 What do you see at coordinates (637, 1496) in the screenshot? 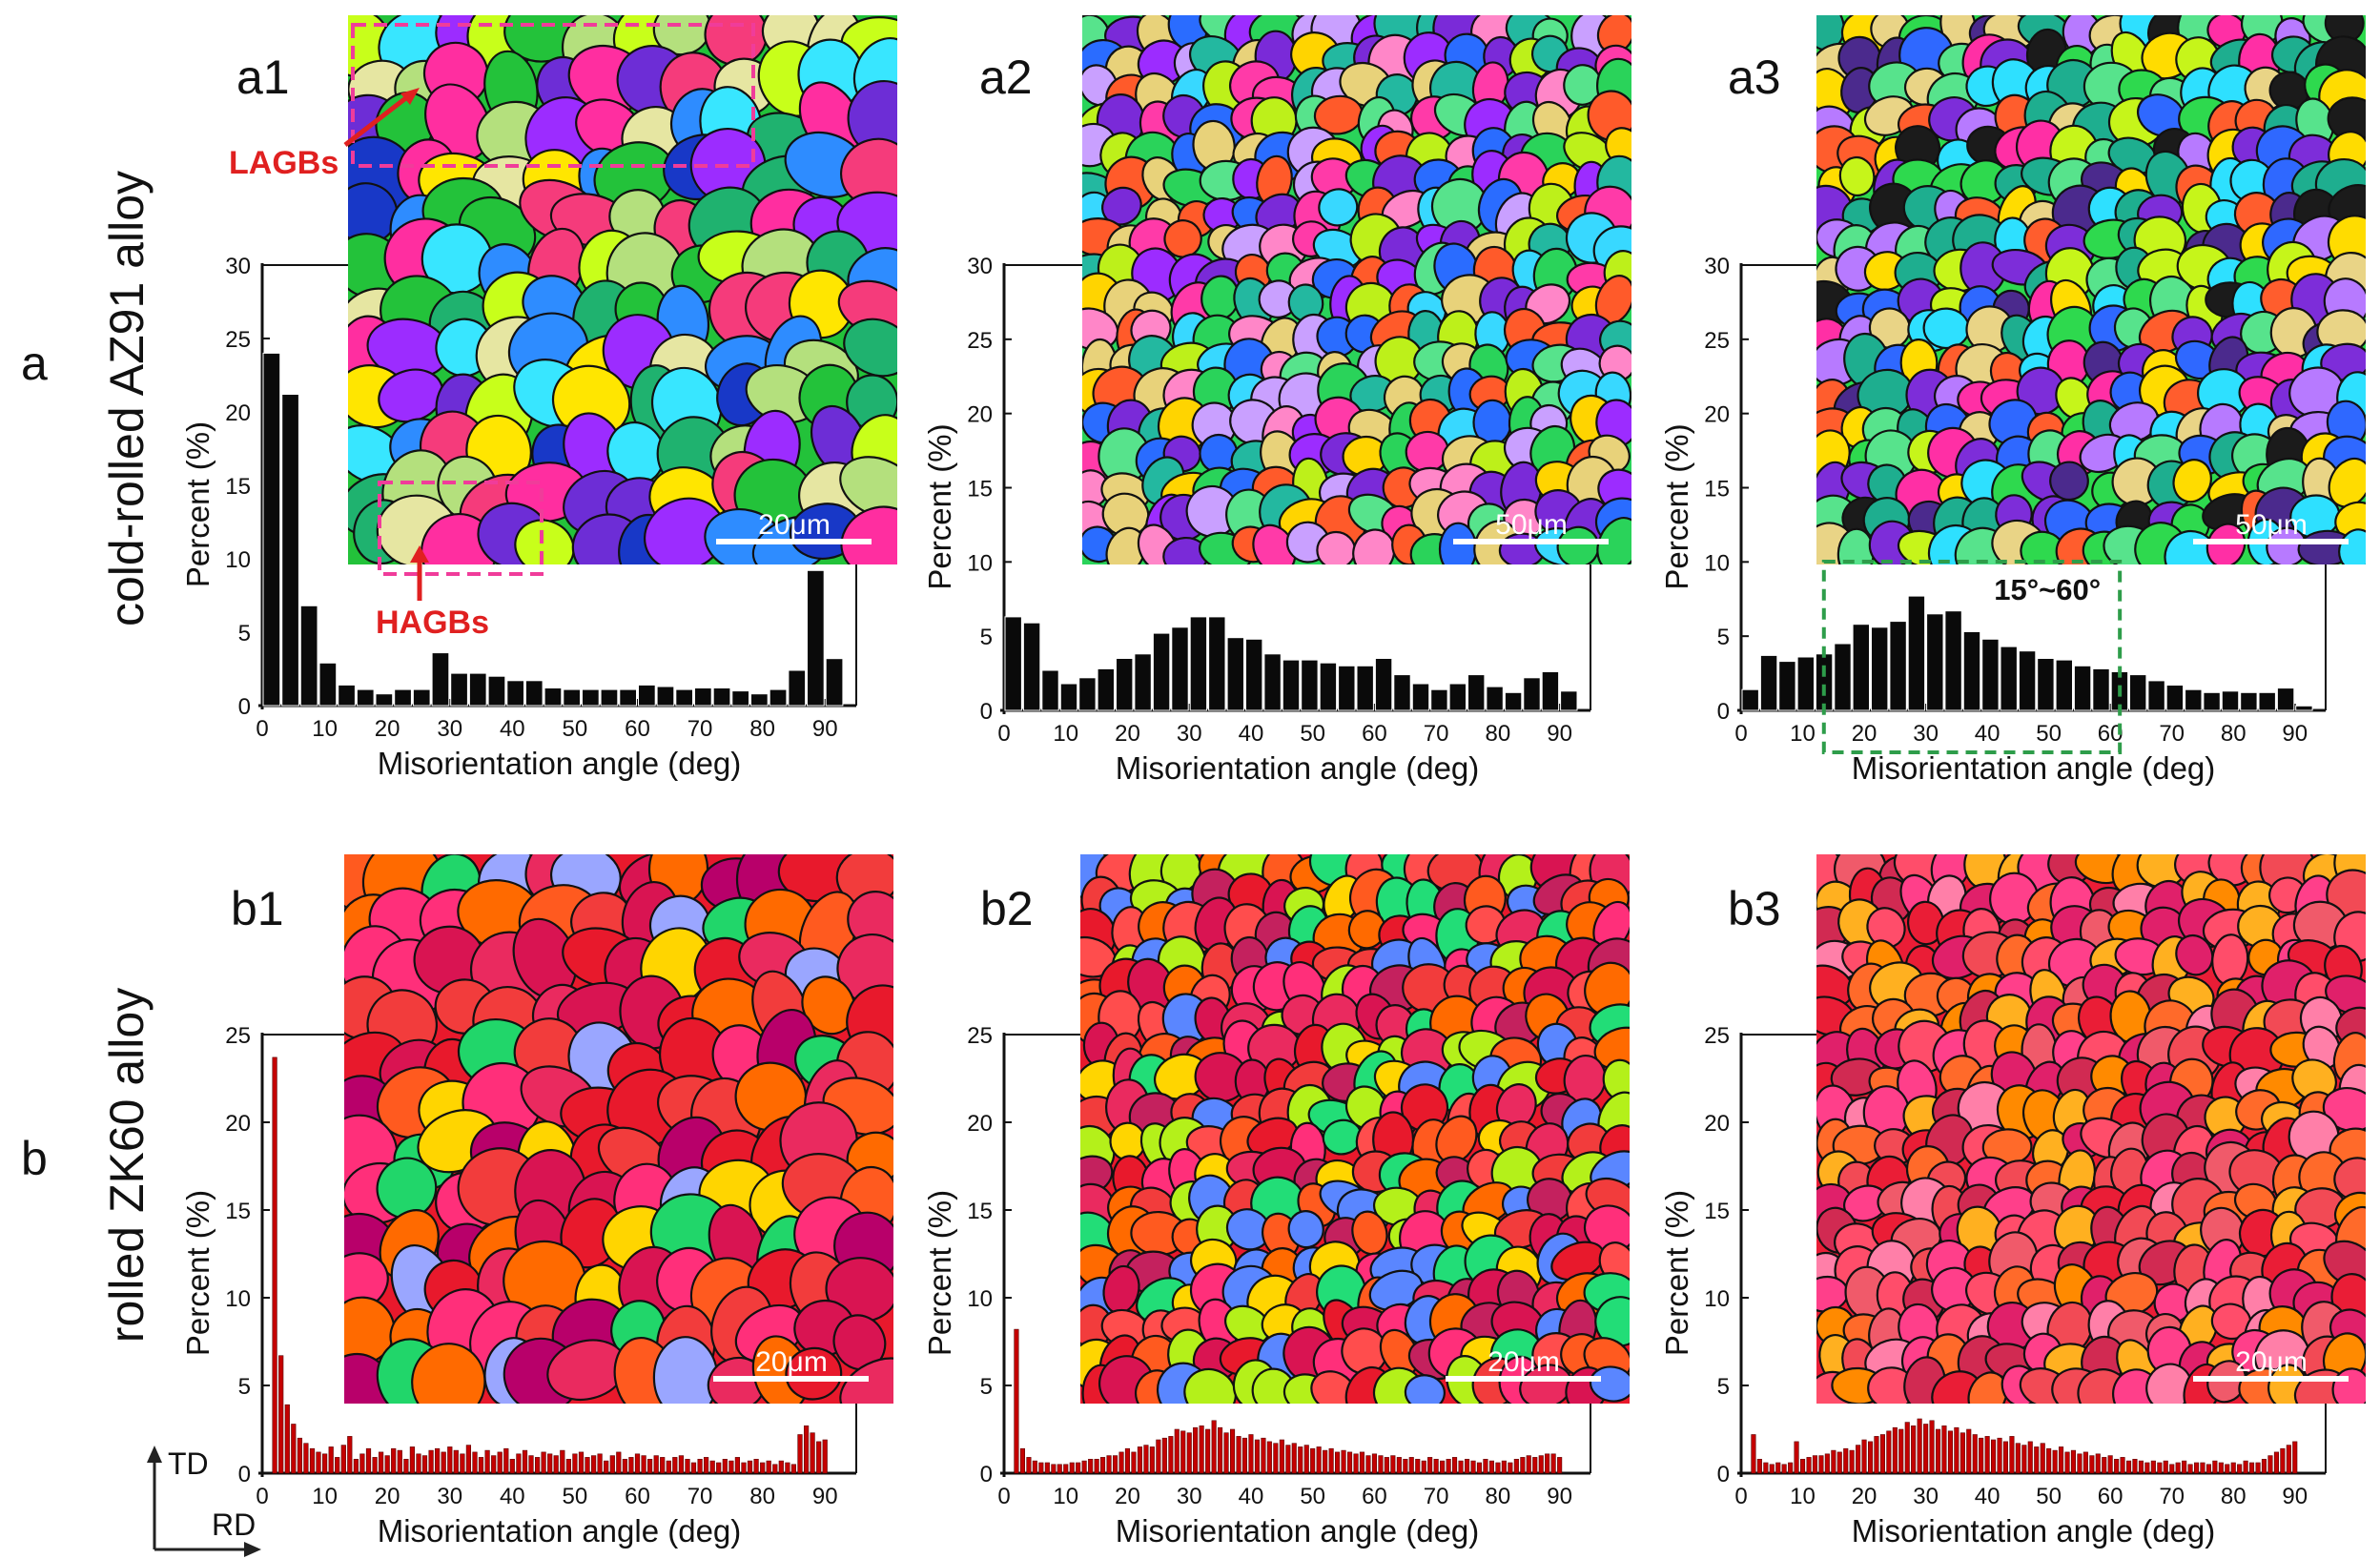
I see `x-tick-label: 60` at bounding box center [637, 1496].